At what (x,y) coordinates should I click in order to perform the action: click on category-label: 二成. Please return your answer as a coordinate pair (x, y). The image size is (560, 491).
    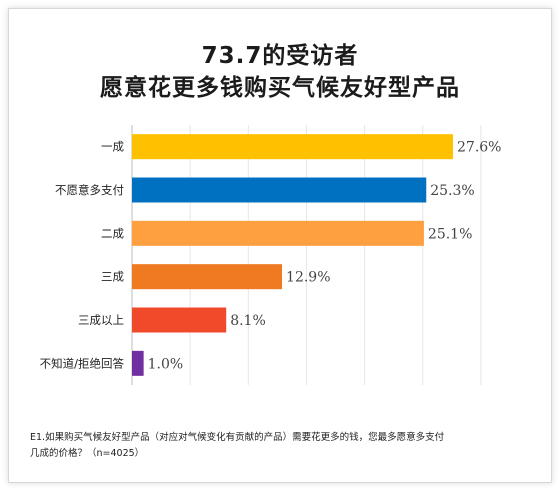
    Looking at the image, I should click on (112, 233).